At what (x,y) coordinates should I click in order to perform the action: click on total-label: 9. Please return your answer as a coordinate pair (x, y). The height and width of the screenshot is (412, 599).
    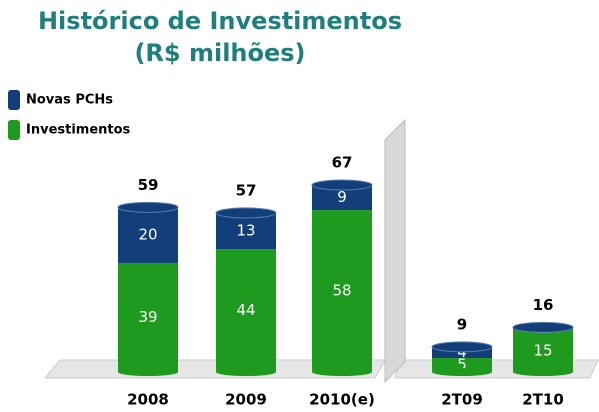
    Looking at the image, I should click on (462, 324).